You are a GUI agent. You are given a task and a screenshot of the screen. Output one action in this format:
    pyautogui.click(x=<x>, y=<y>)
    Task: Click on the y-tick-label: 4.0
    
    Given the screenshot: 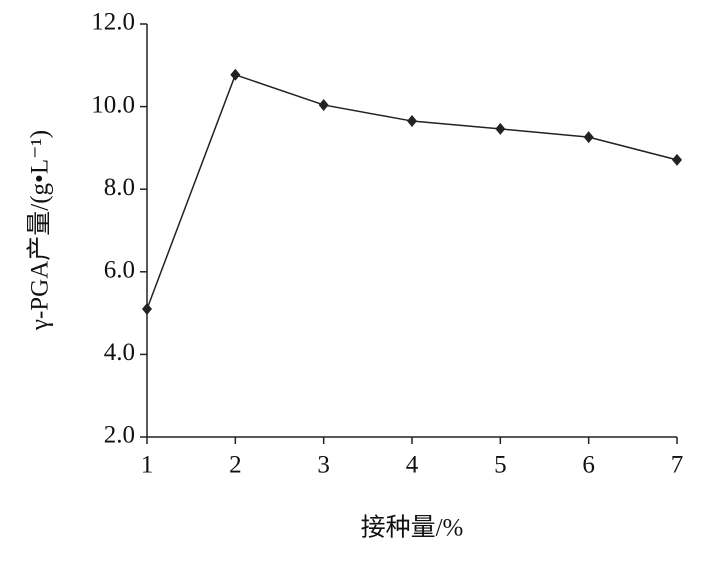 What is the action you would take?
    pyautogui.click(x=119, y=352)
    